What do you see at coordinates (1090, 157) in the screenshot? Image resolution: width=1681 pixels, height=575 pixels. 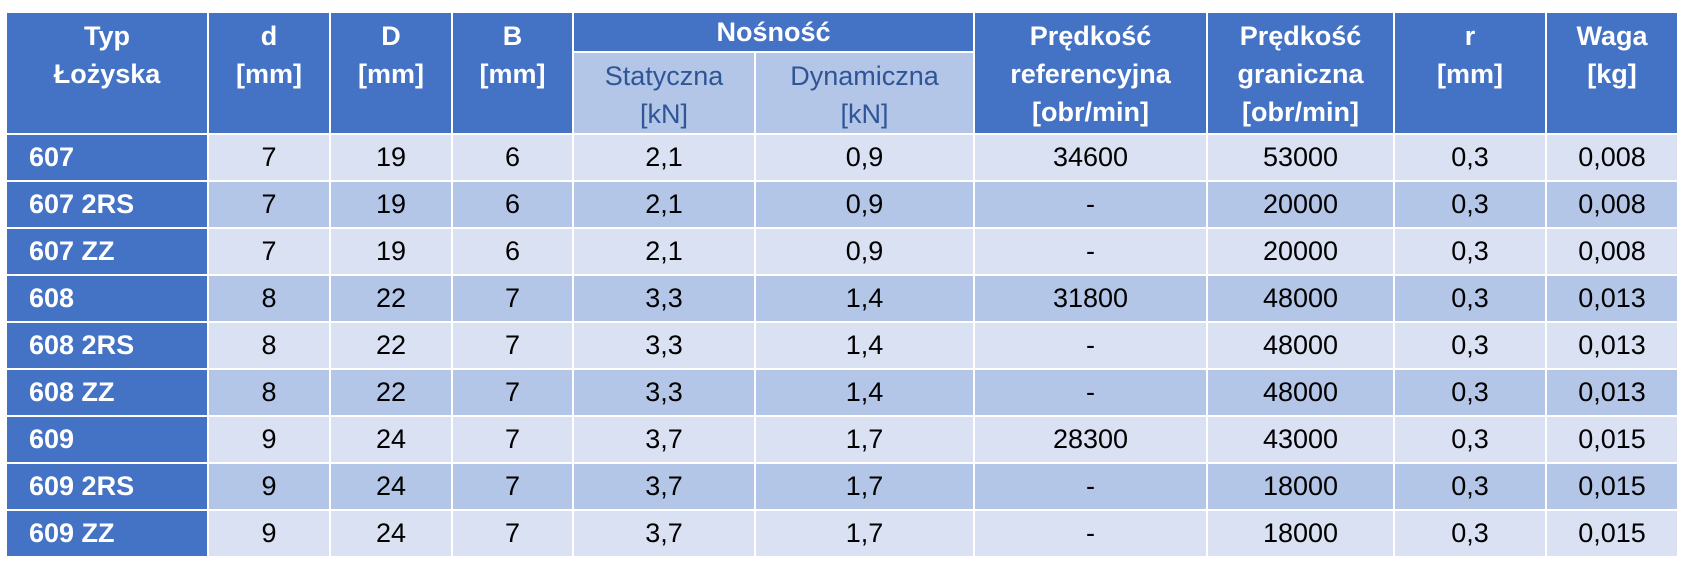 I see `cell-ref-speed: 34600` at bounding box center [1090, 157].